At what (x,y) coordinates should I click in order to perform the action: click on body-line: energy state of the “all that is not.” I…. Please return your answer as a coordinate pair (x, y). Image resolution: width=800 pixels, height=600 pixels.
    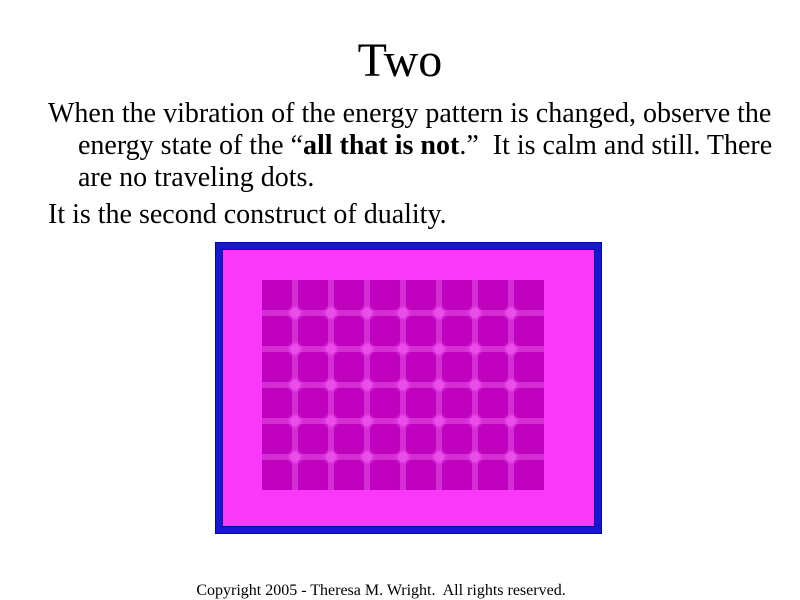
    Looking at the image, I should click on (410, 146).